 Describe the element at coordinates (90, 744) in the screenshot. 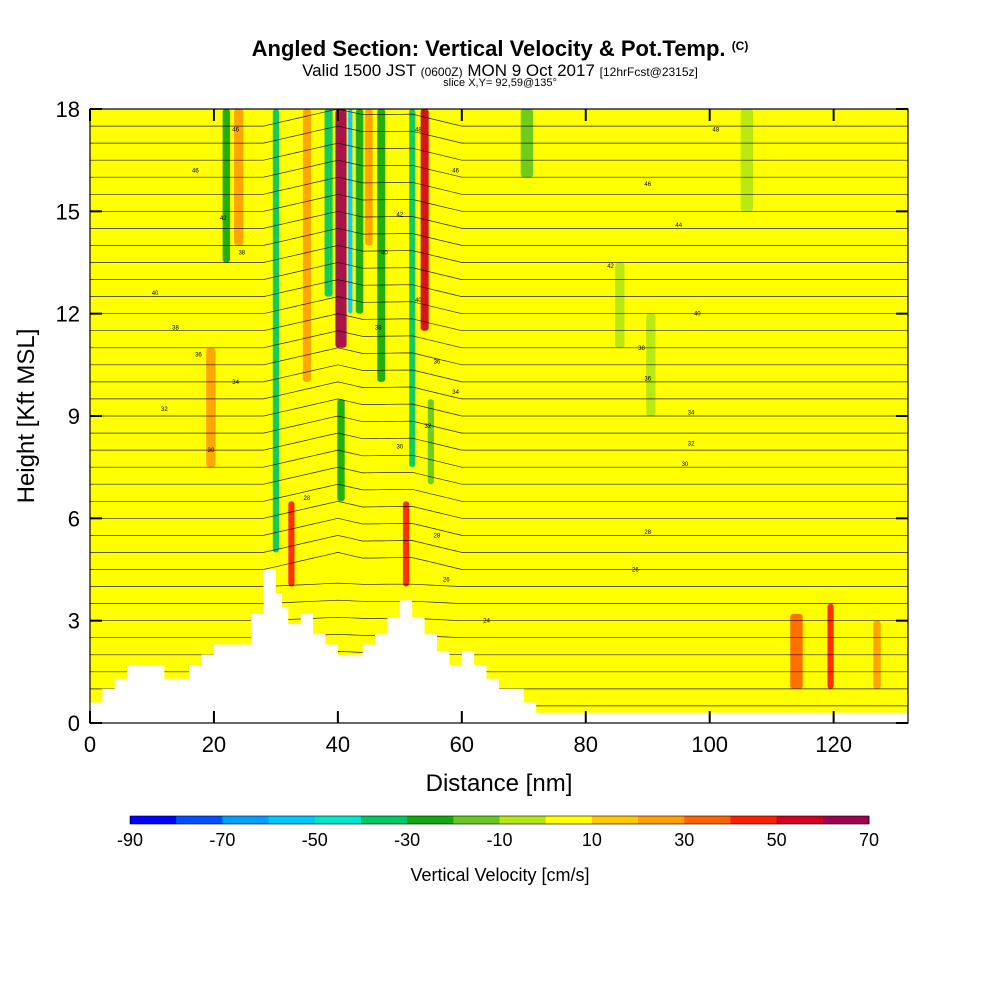

I see `x-tick-label: 0` at that location.